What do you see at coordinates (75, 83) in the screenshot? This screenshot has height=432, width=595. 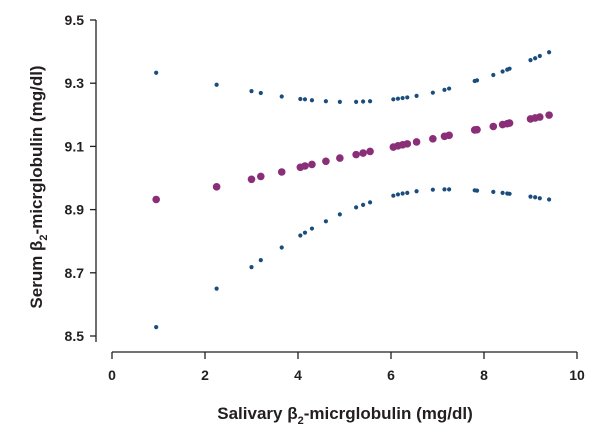 I see `y-tick-label: 9.3` at bounding box center [75, 83].